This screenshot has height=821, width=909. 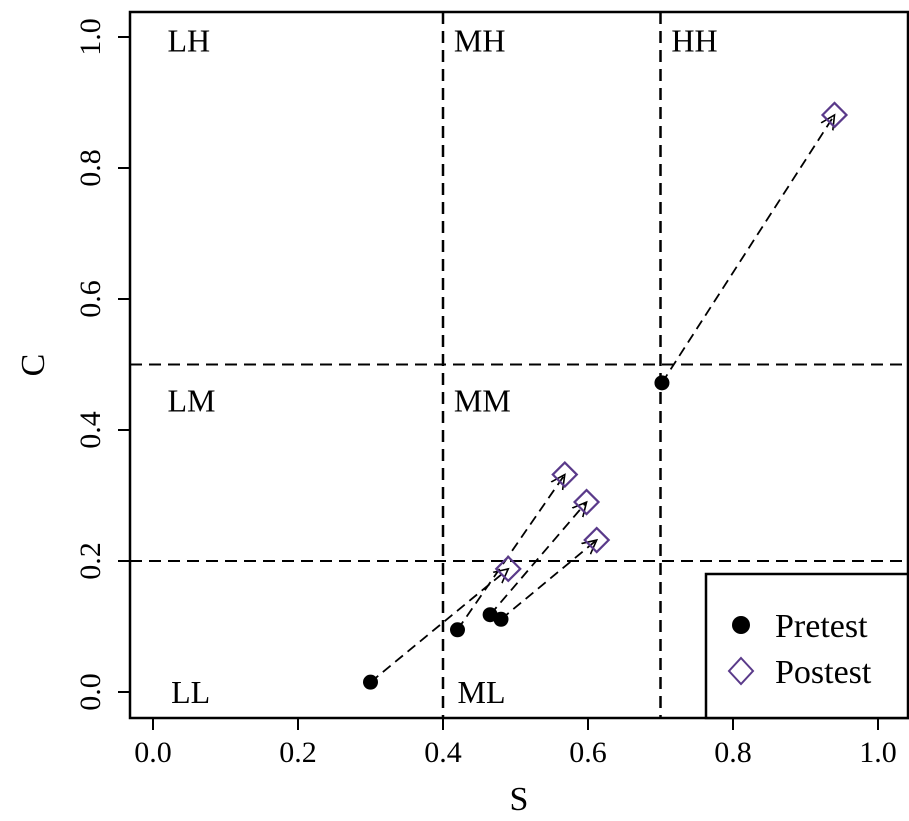 I want to click on region-label-ll: LL, so click(x=190, y=692).